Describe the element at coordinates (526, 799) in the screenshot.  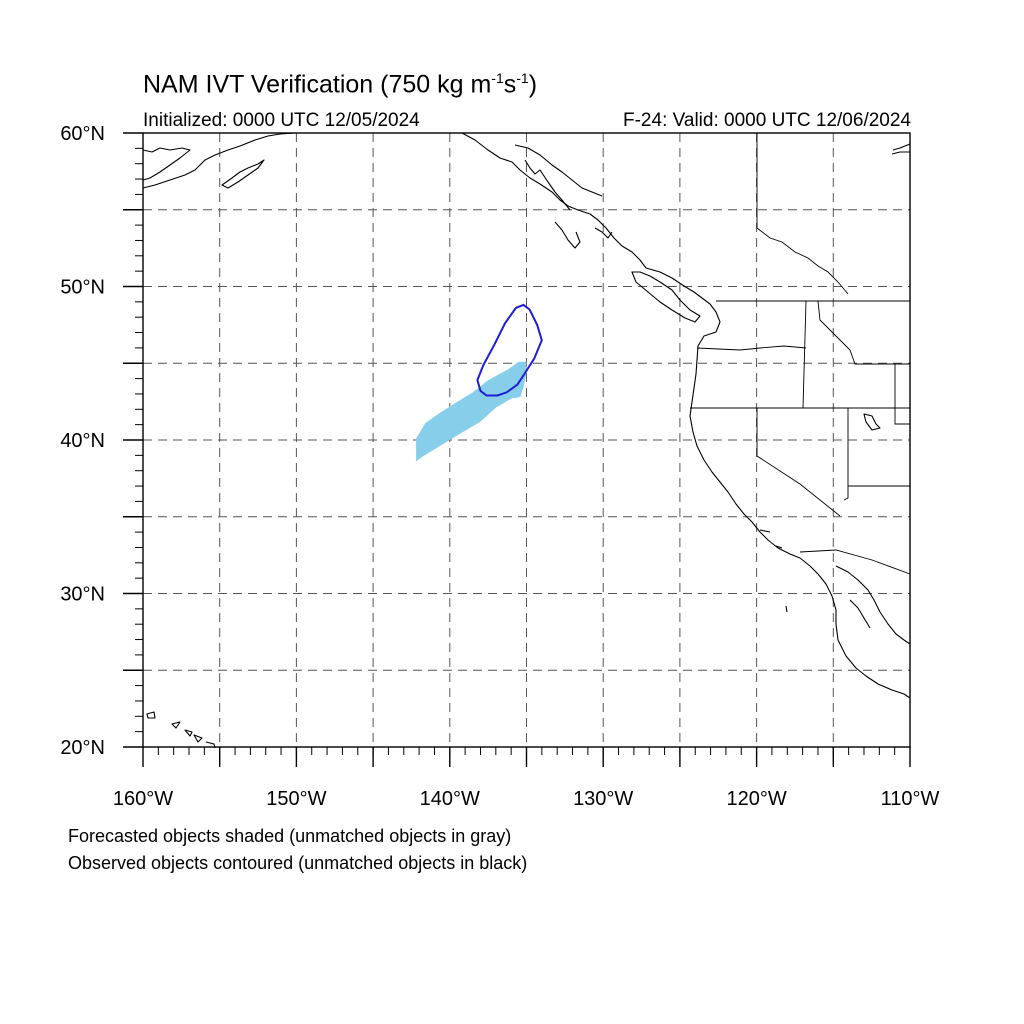
I see `x-axis-labels: 160°W 150°W 140°W 130°W 120°W 110°W` at that location.